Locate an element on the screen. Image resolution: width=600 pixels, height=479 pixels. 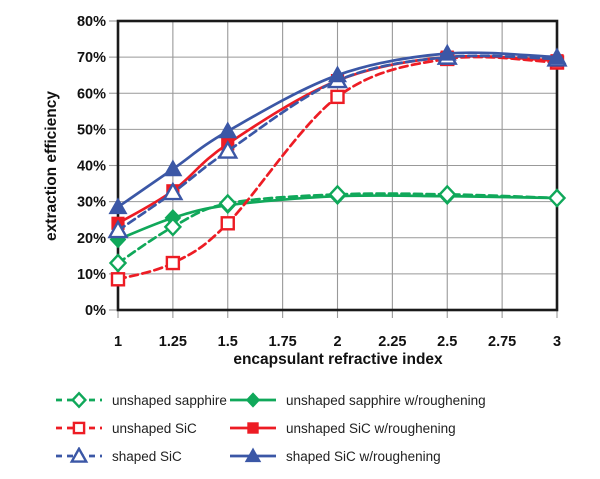
x-tick-label: 2.75 is located at coordinates (502, 342).